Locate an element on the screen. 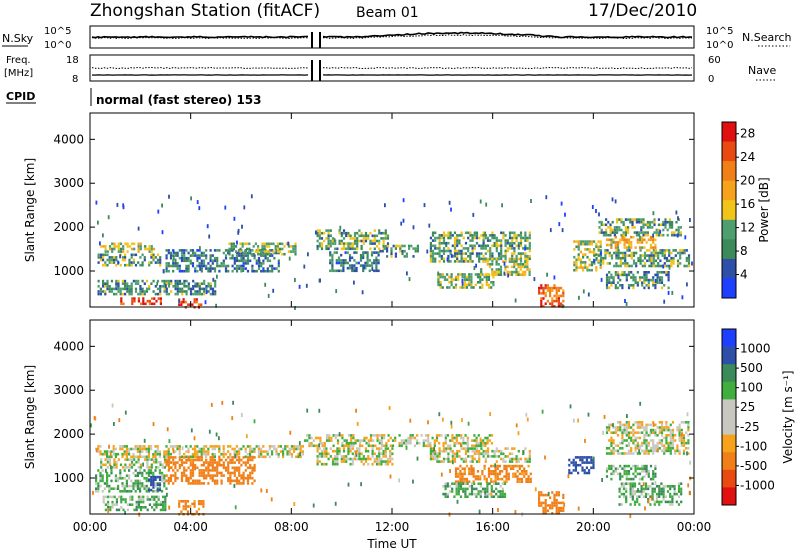 The image size is (800, 558). y-tick-label: 2000 is located at coordinates (68, 227).